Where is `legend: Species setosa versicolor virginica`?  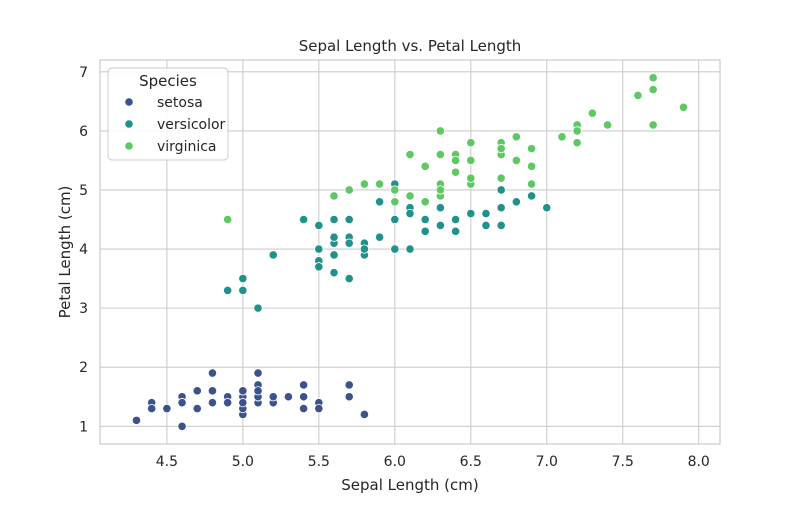 legend: Species setosa versicolor virginica is located at coordinates (168, 114).